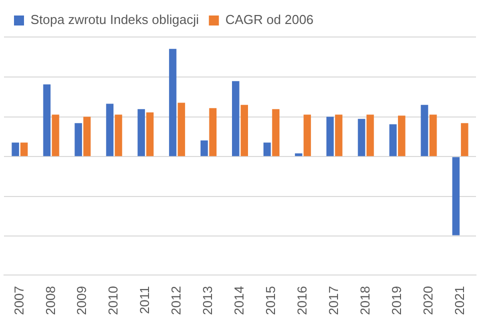 The width and height of the screenshot is (480, 320). I want to click on x-tick-label: 2016, so click(302, 300).